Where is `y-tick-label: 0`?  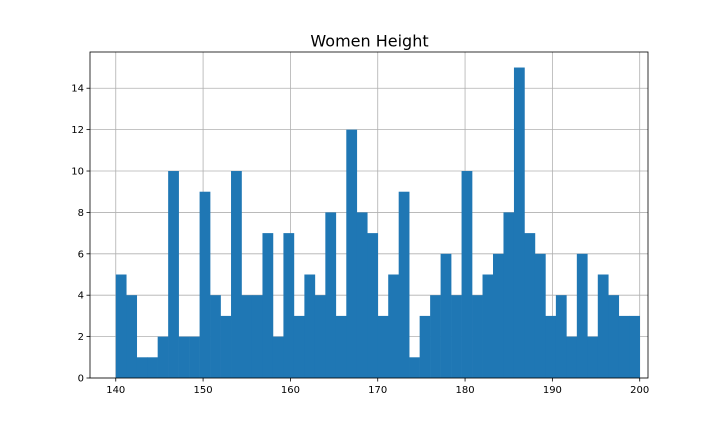 y-tick-label: 0 is located at coordinates (81, 379).